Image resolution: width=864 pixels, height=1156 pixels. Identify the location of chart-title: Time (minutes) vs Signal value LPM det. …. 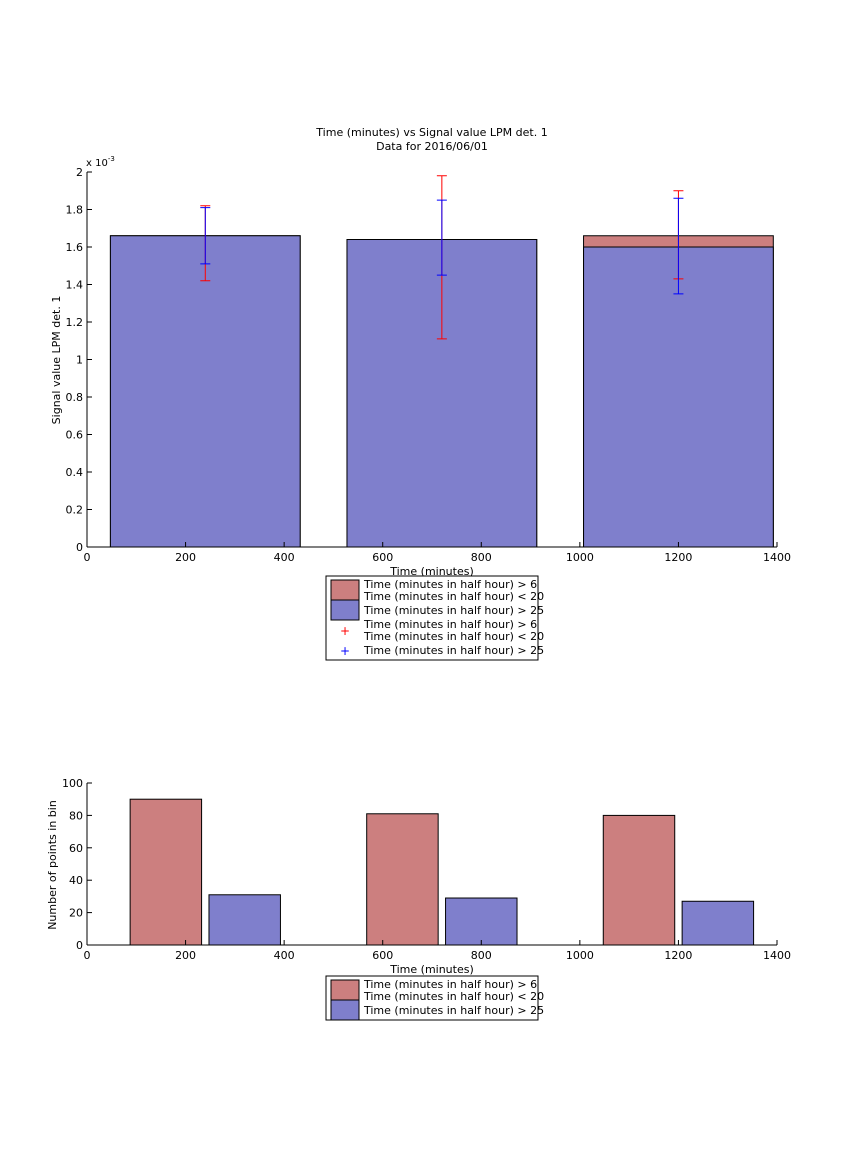
(431, 132).